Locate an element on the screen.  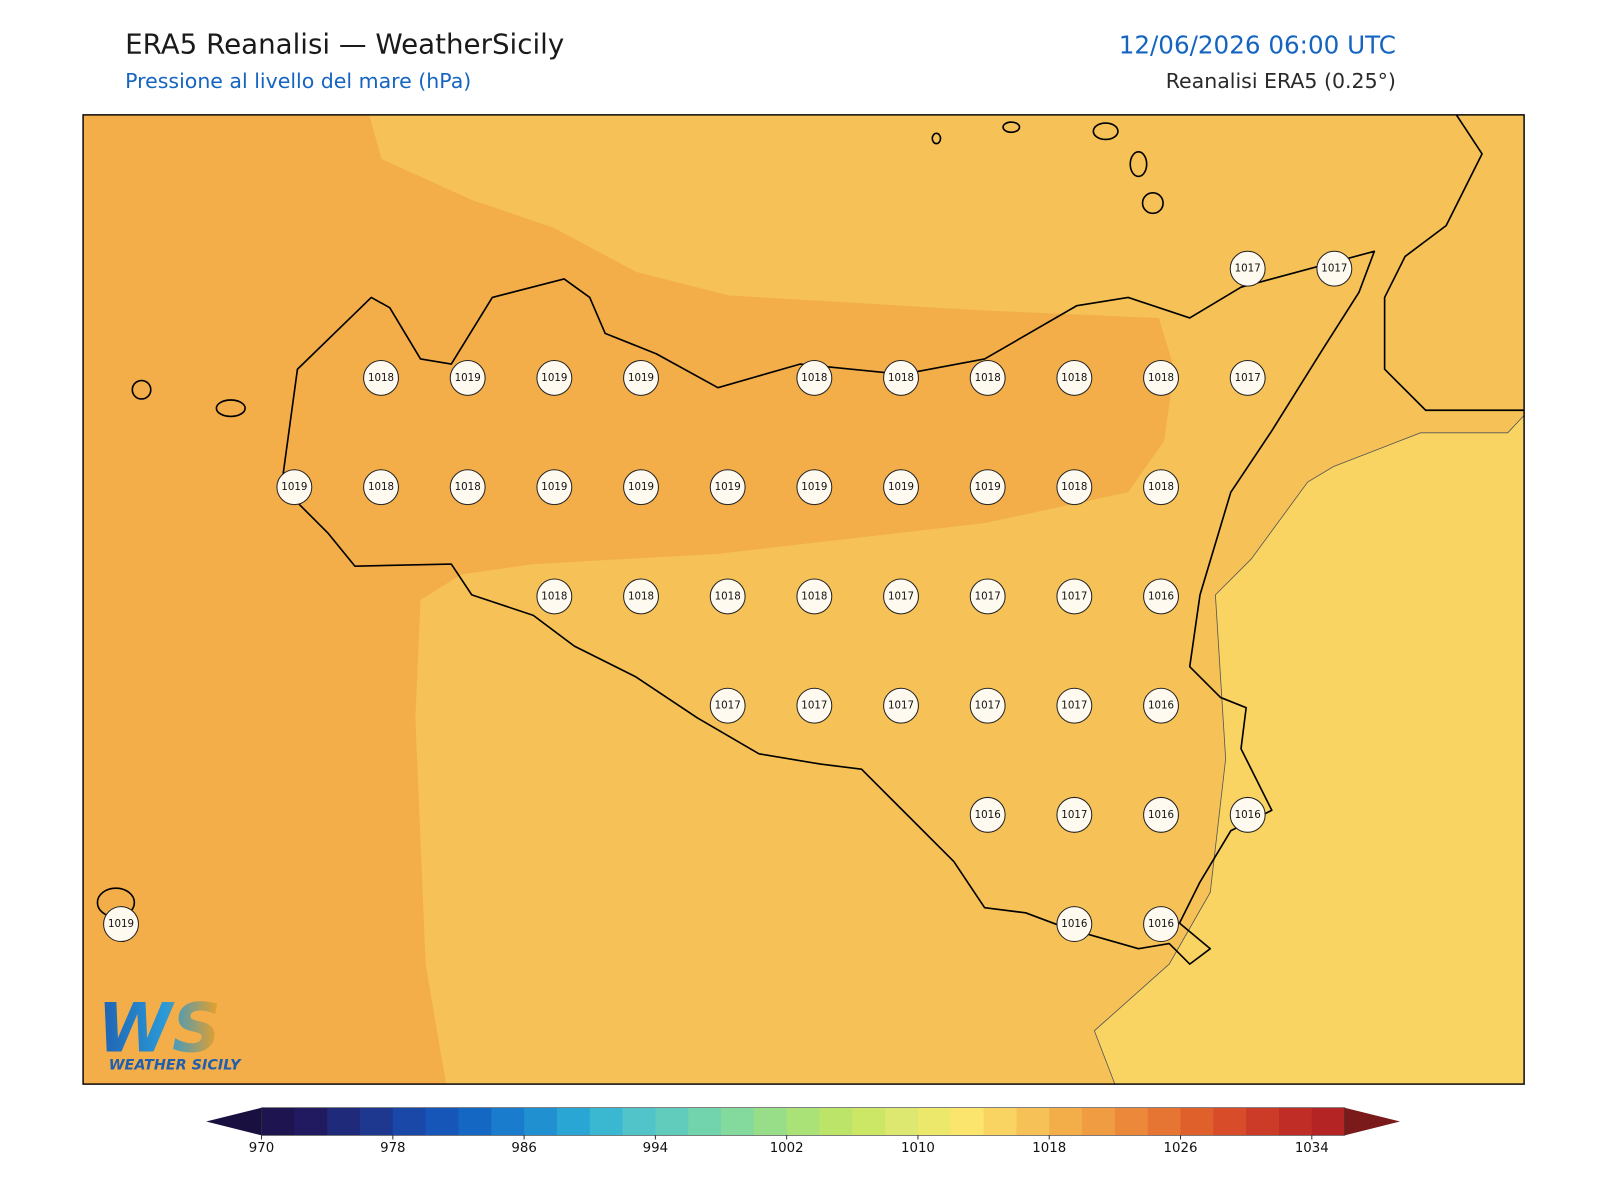
logo-mark: WS is located at coordinates (158, 1027).